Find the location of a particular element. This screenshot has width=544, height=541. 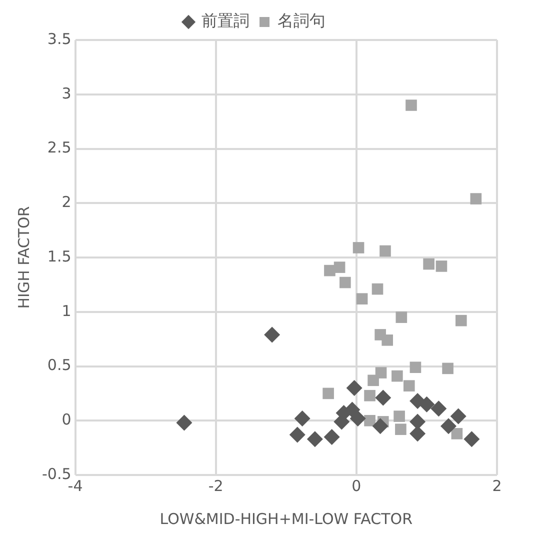

y-axis-title: HIGH FACTOR is located at coordinates (23, 257).